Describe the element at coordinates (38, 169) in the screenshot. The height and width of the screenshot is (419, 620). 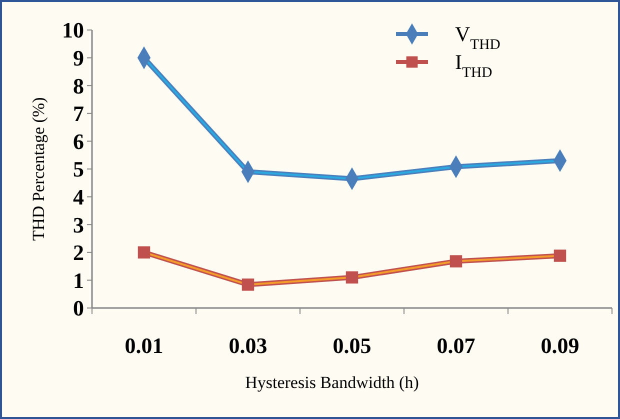
I see `y-axis-title: THD Percentage (%)` at that location.